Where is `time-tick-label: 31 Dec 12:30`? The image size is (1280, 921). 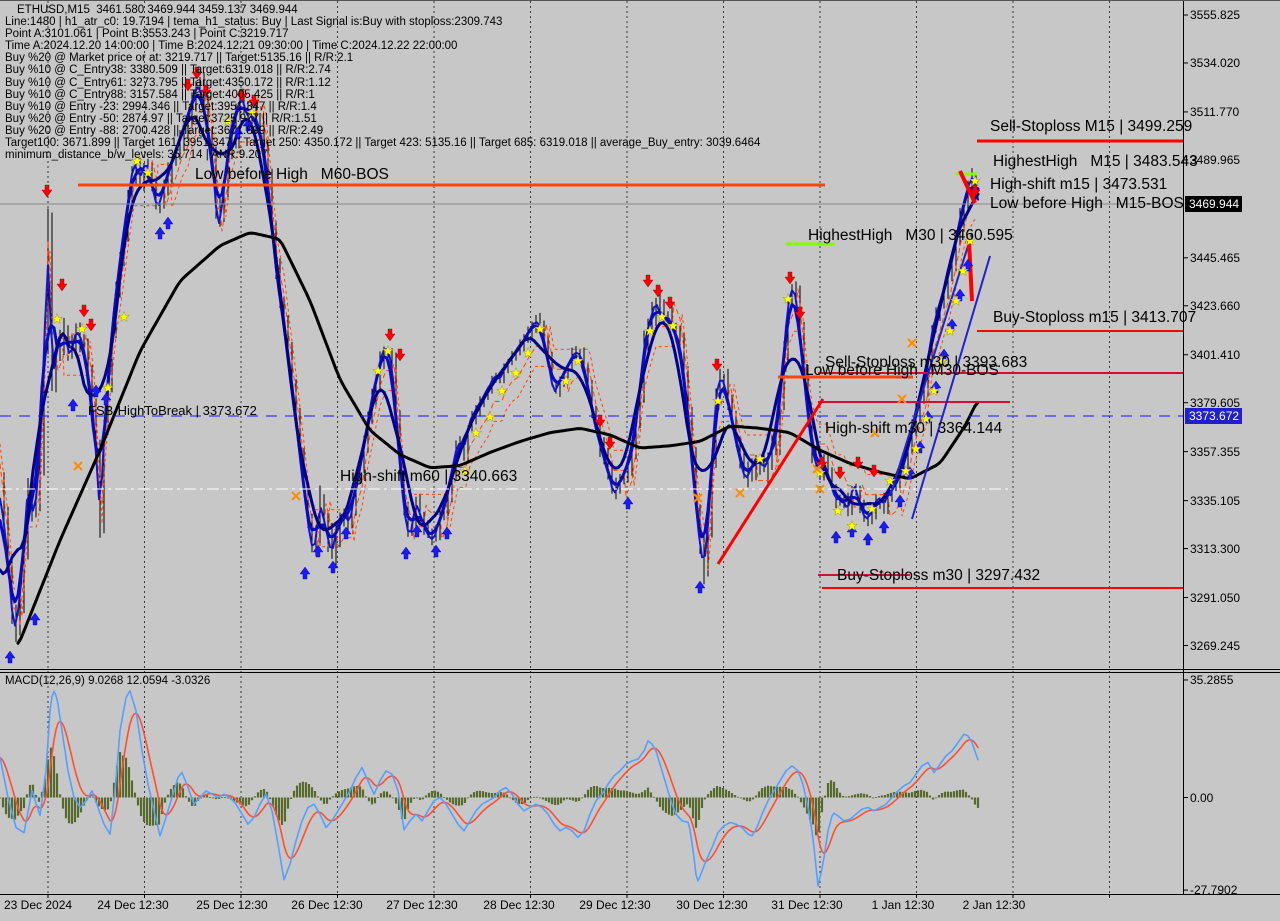 time-tick-label: 31 Dec 12:30 is located at coordinates (807, 905).